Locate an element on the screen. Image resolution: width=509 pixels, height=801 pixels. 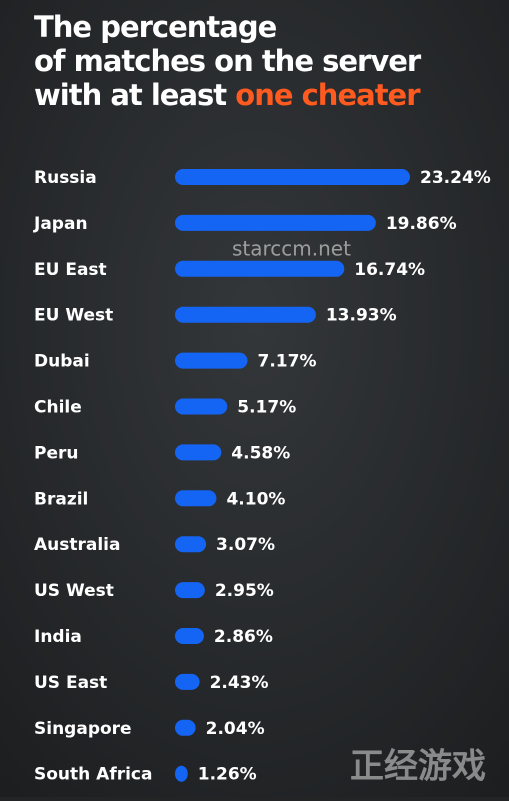
category-label: US East is located at coordinates (70, 683).